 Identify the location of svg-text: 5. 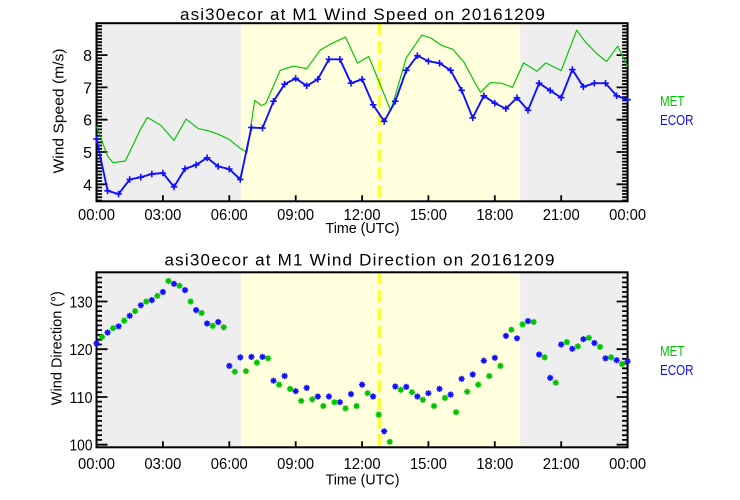
(87, 153).